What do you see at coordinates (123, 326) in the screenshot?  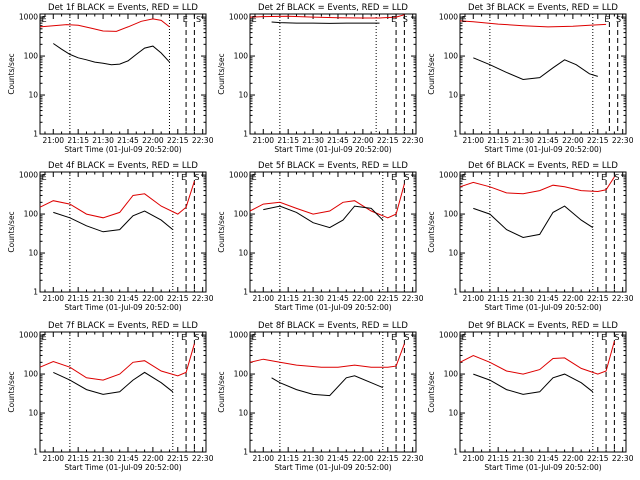 I see `panel-title: Det 7f BLACK = Events, RED = LLD` at bounding box center [123, 326].